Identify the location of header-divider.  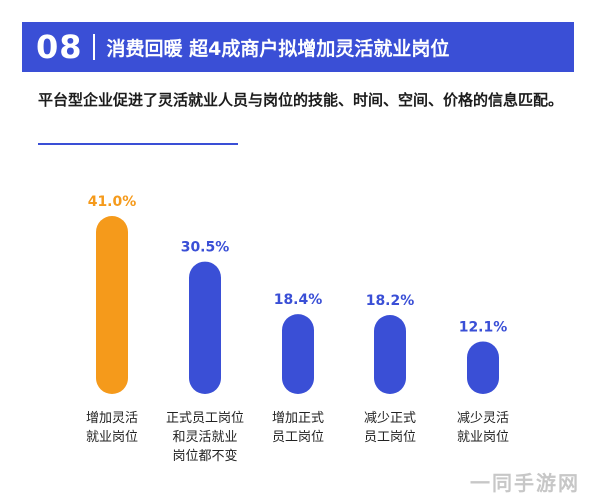
(93, 47).